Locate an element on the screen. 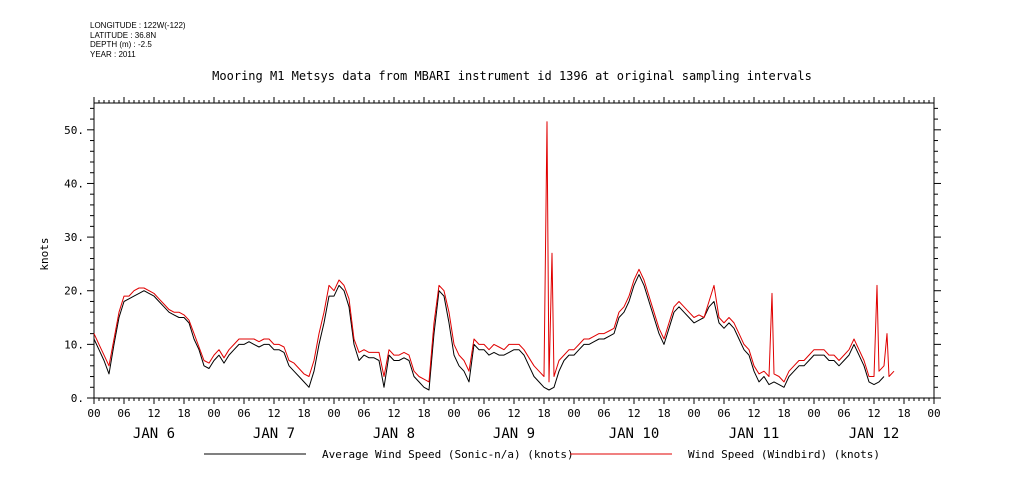 The image size is (1009, 504). day-label: JAN 8 is located at coordinates (394, 434).